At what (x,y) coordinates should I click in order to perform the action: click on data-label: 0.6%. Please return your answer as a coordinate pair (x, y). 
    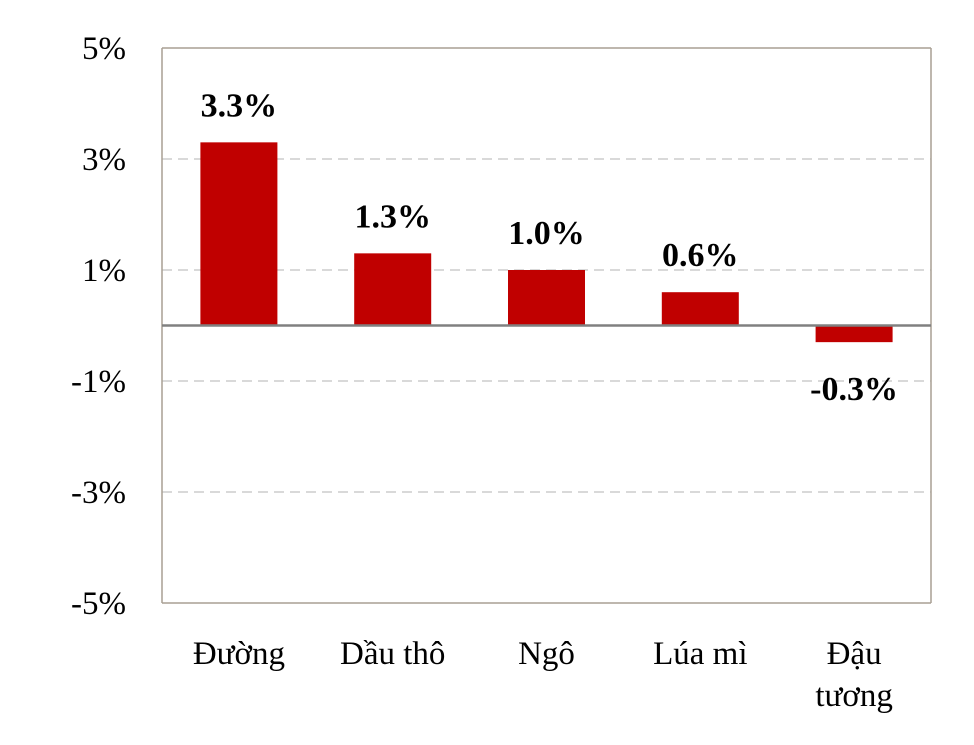
    Looking at the image, I should click on (700, 255).